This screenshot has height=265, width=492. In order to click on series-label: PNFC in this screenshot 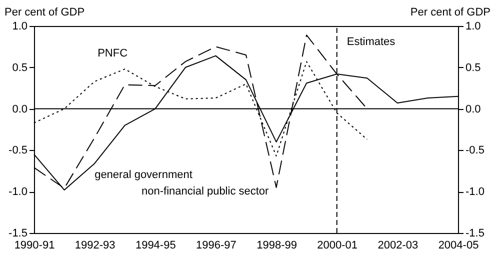, I will do `click(113, 53)`.